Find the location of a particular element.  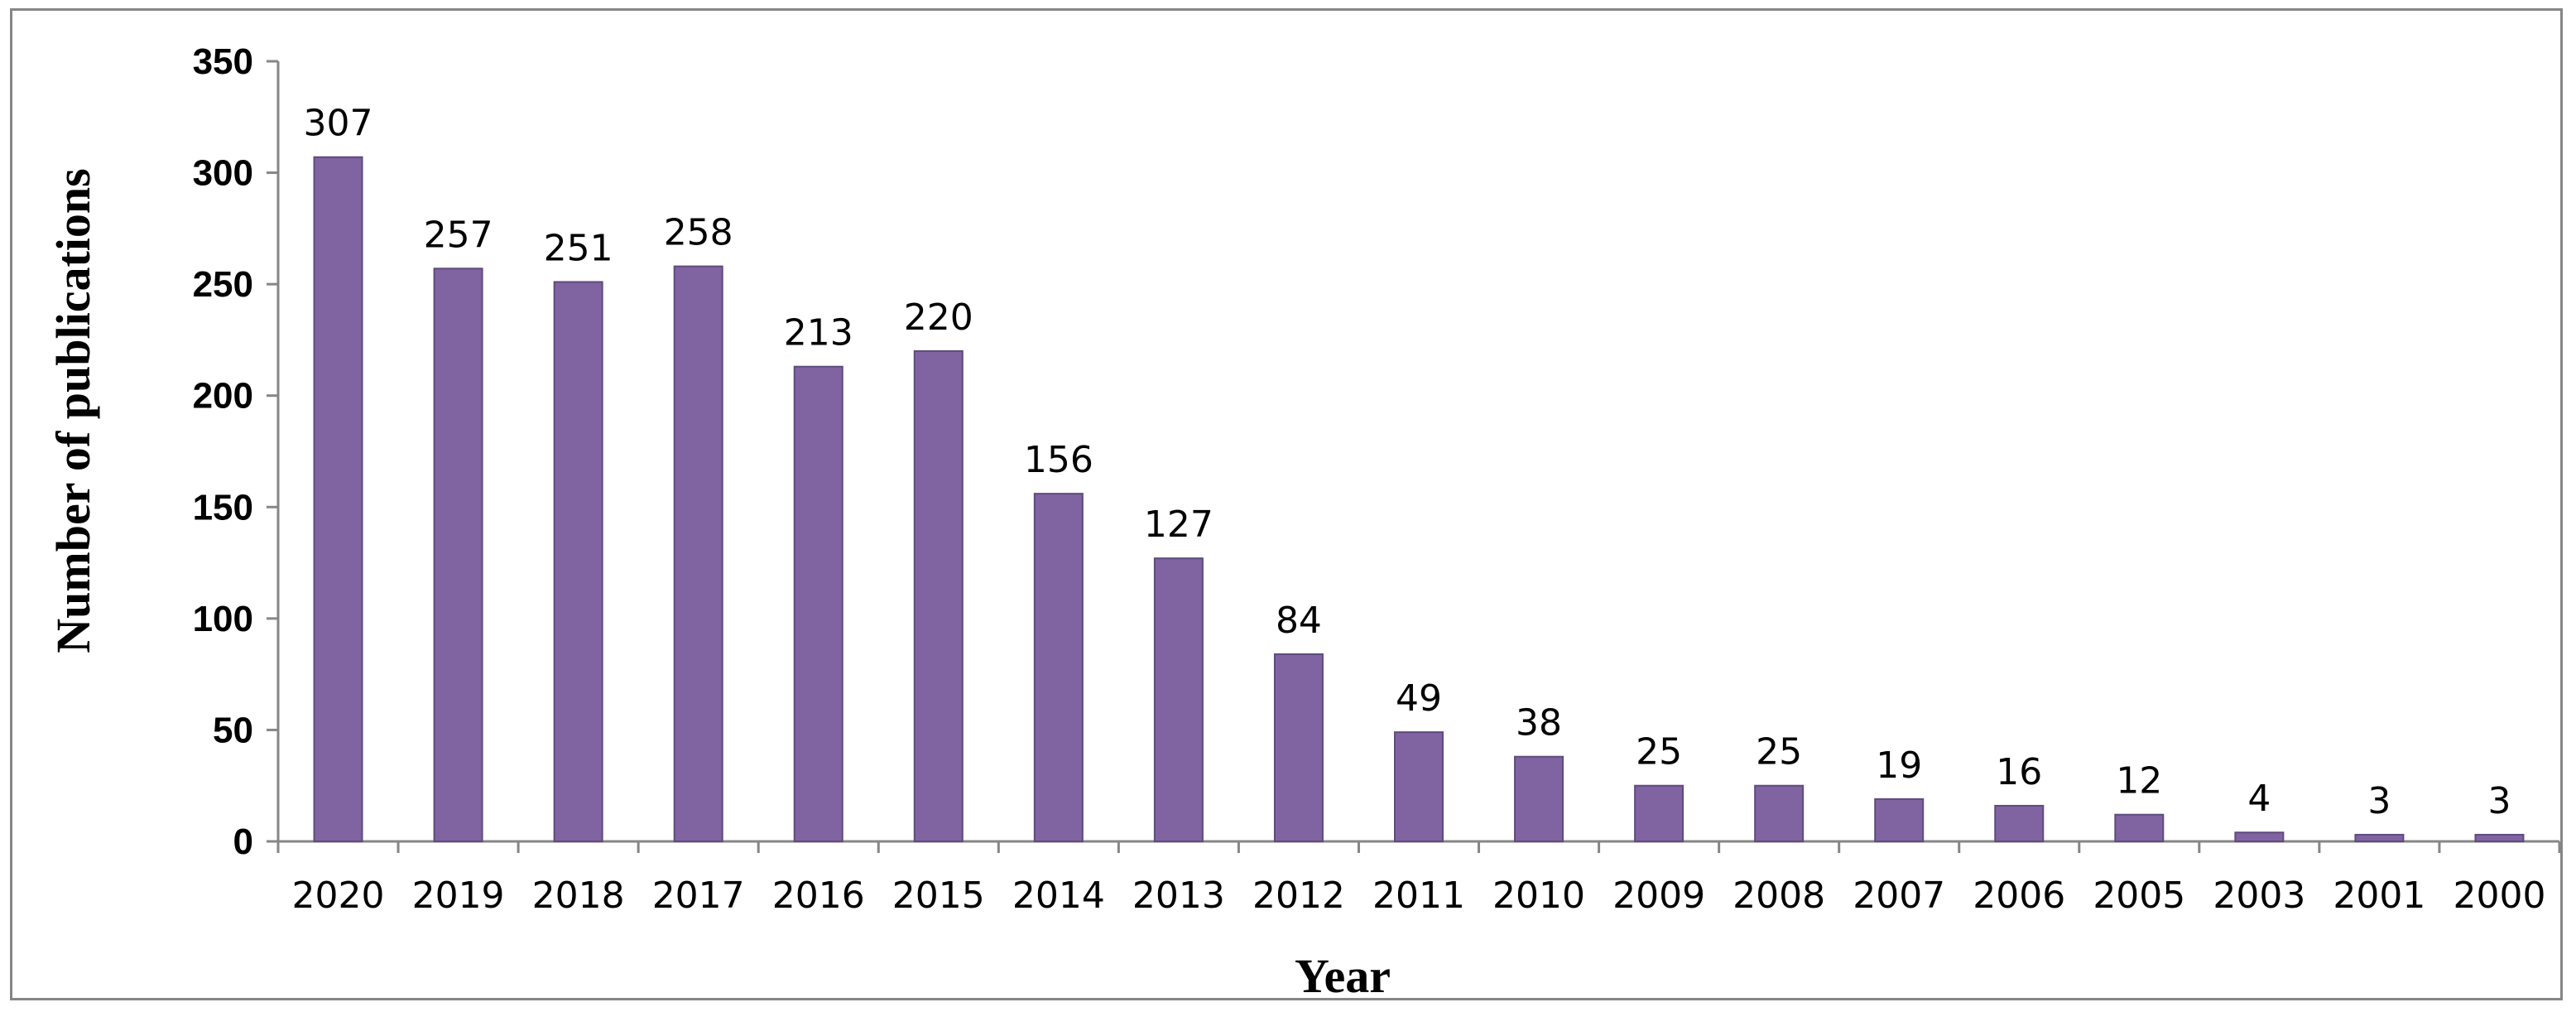

bar-2016 is located at coordinates (818, 603).